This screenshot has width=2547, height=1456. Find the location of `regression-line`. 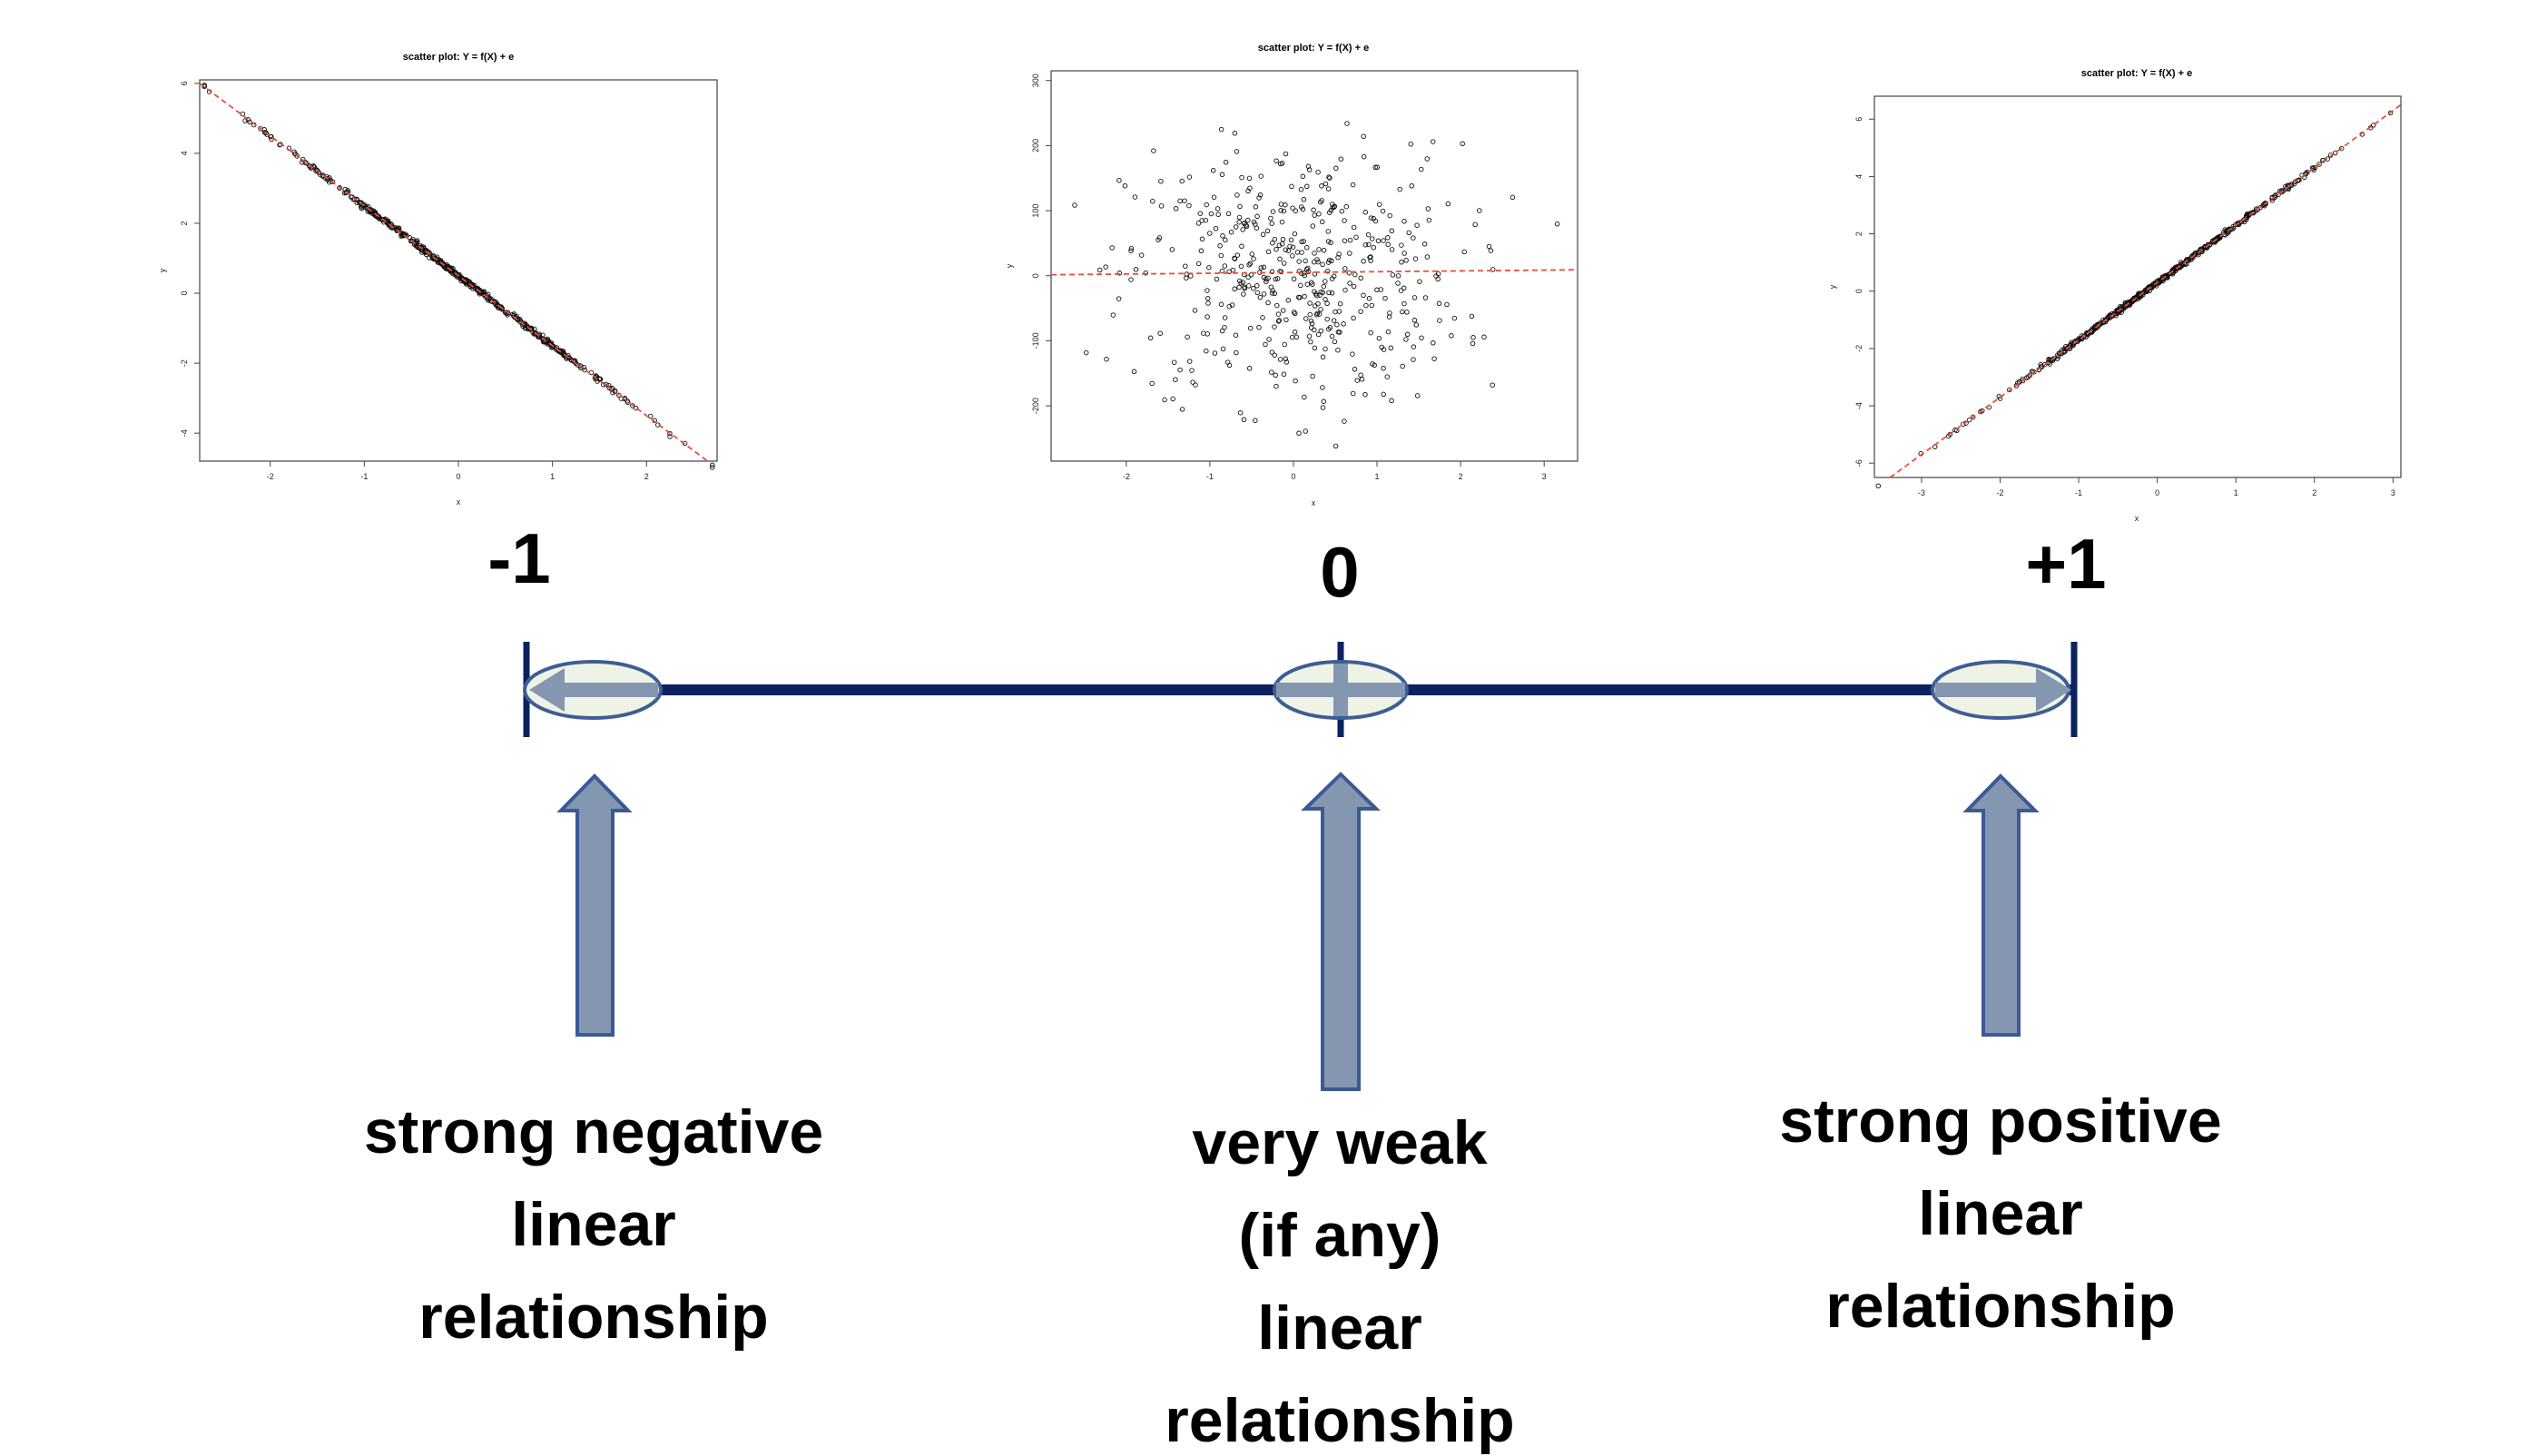

regression-line is located at coordinates (454, 272).